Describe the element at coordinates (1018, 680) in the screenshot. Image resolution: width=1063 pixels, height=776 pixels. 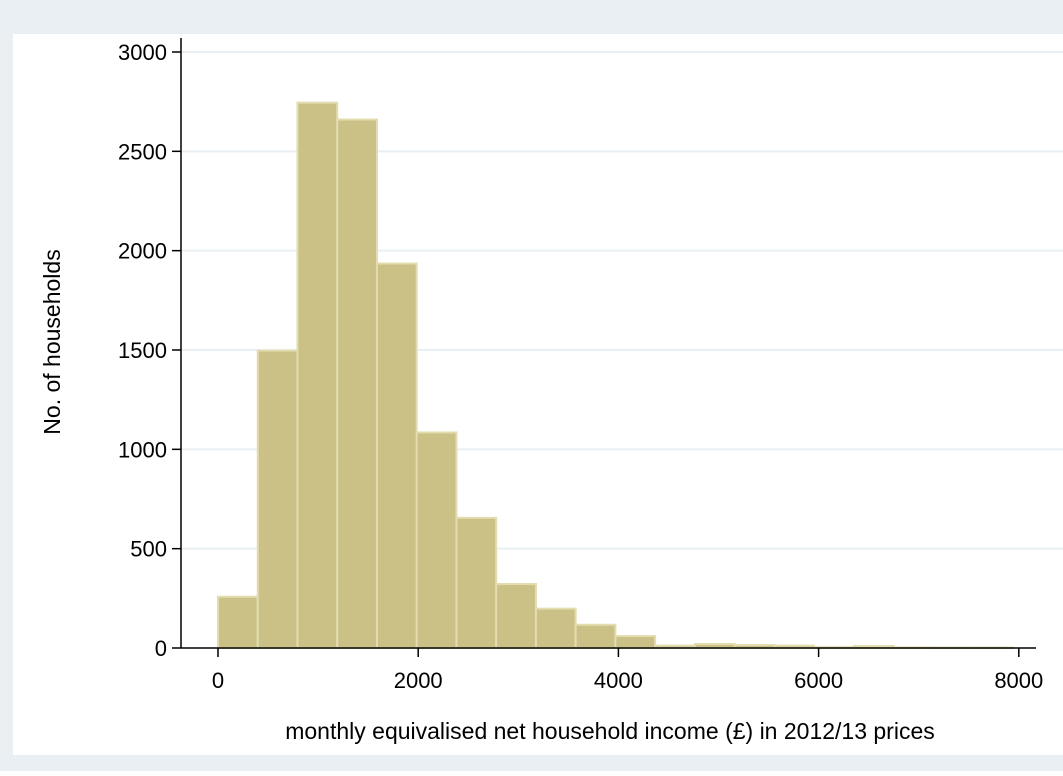
I see `x-tick-label-8000: 8000` at that location.